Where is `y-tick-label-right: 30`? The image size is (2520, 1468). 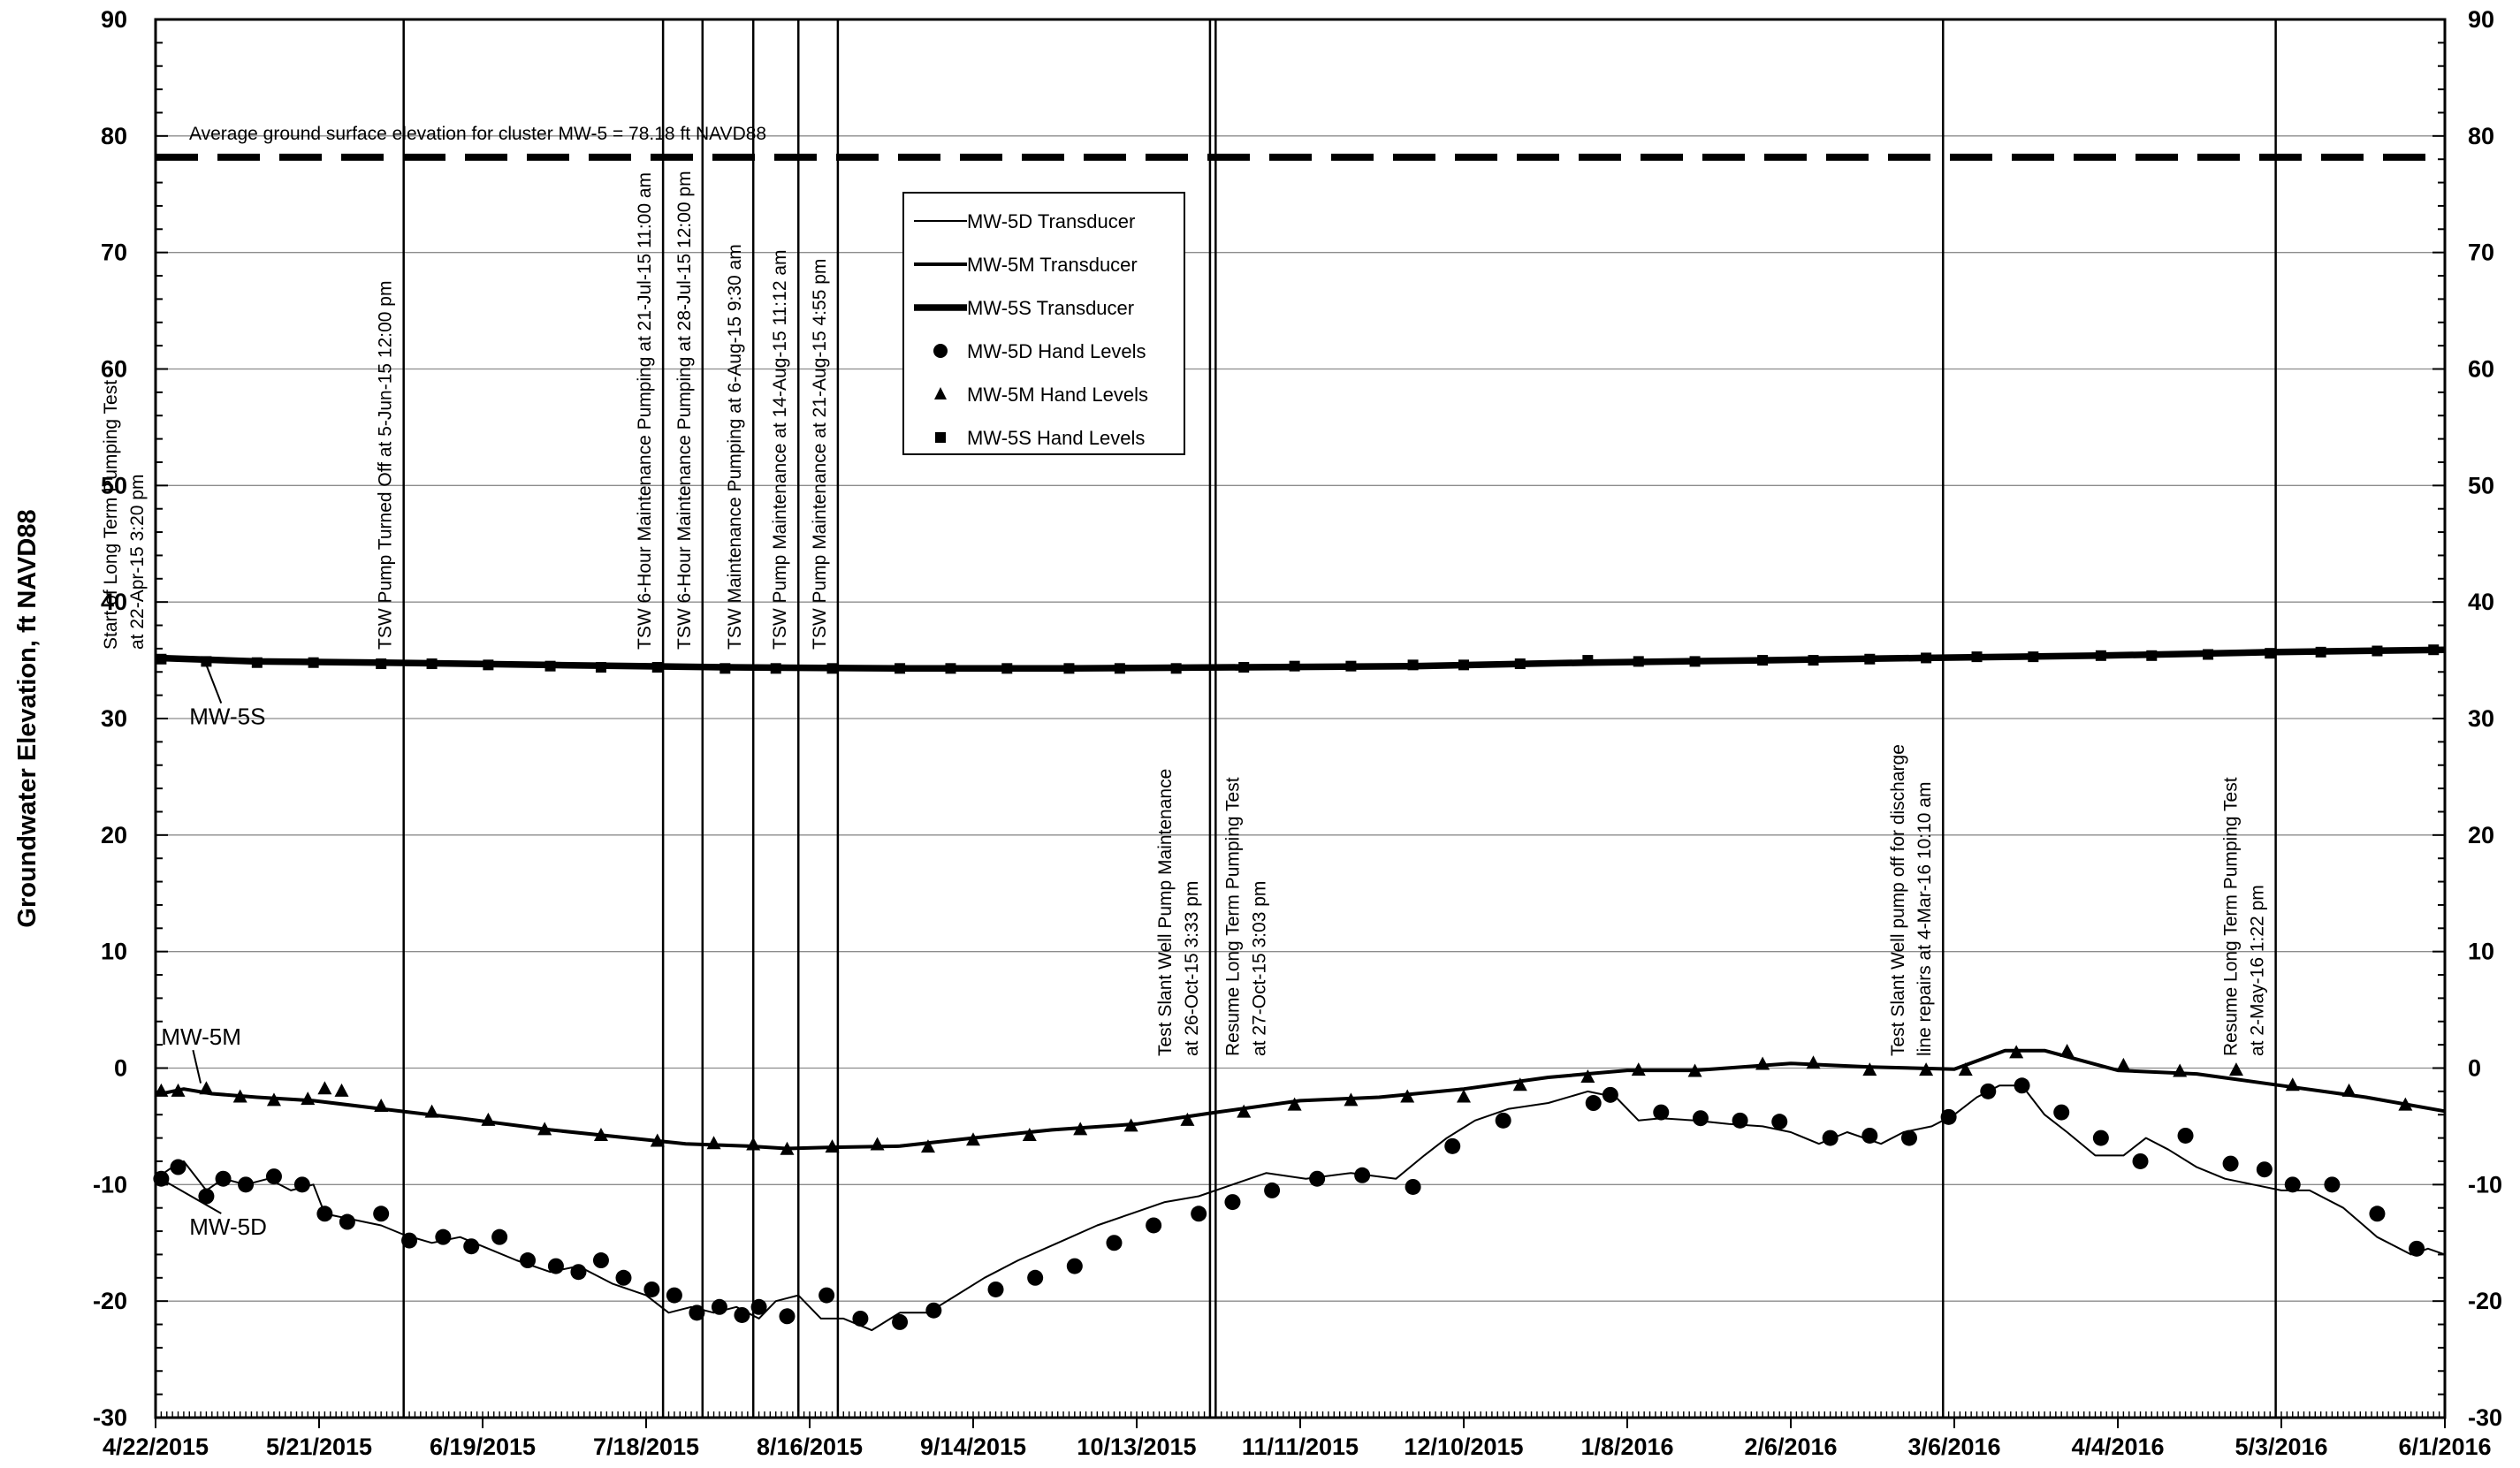 y-tick-label-right: 30 is located at coordinates (2481, 718).